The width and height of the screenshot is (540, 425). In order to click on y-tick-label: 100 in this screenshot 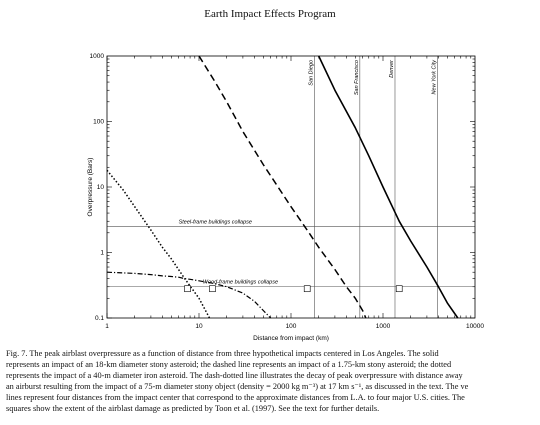, I will do `click(98, 122)`.